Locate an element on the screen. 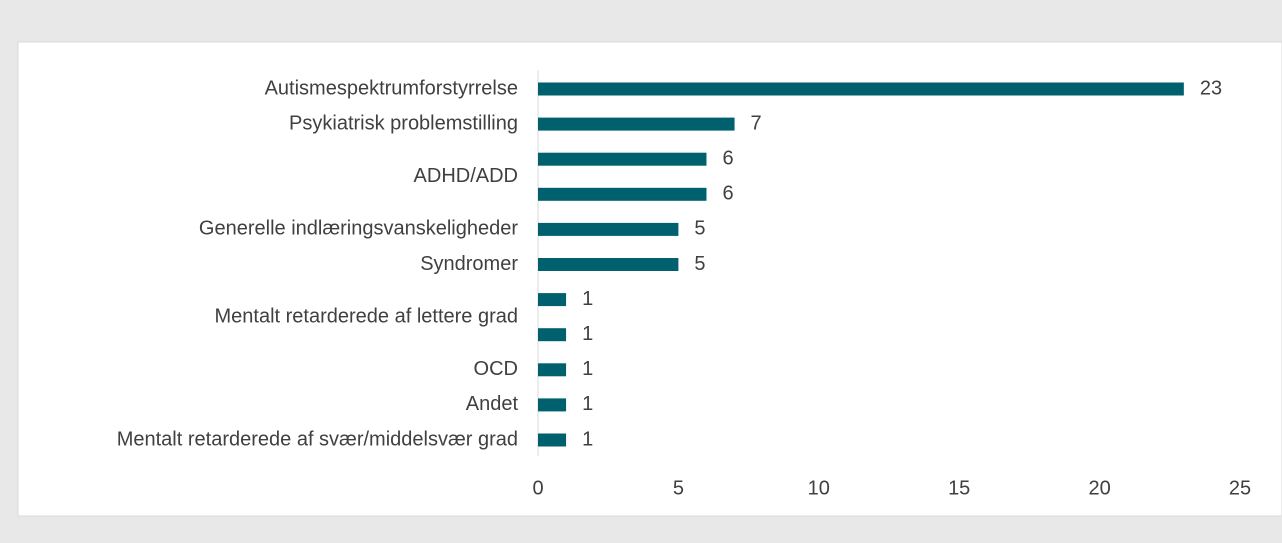 The height and width of the screenshot is (543, 1282). y-tick-label: Generelle indlæringsvanskeligheder is located at coordinates (358, 229).